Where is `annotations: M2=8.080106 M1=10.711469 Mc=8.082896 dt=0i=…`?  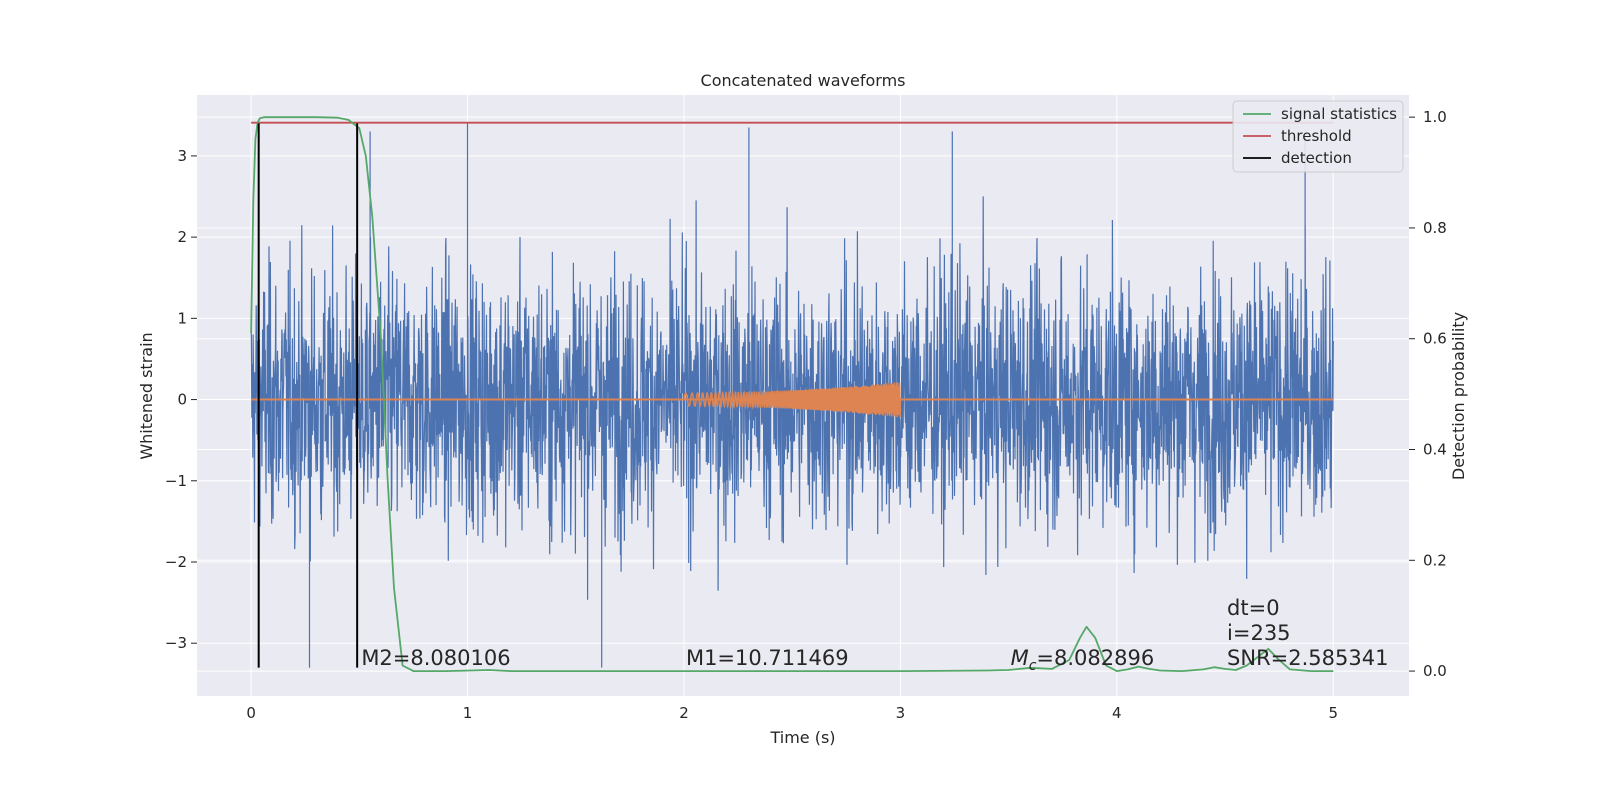
annotations: M2=8.080106 M1=10.711469 Mc=8.082896 dt=0i=… is located at coordinates (874, 635).